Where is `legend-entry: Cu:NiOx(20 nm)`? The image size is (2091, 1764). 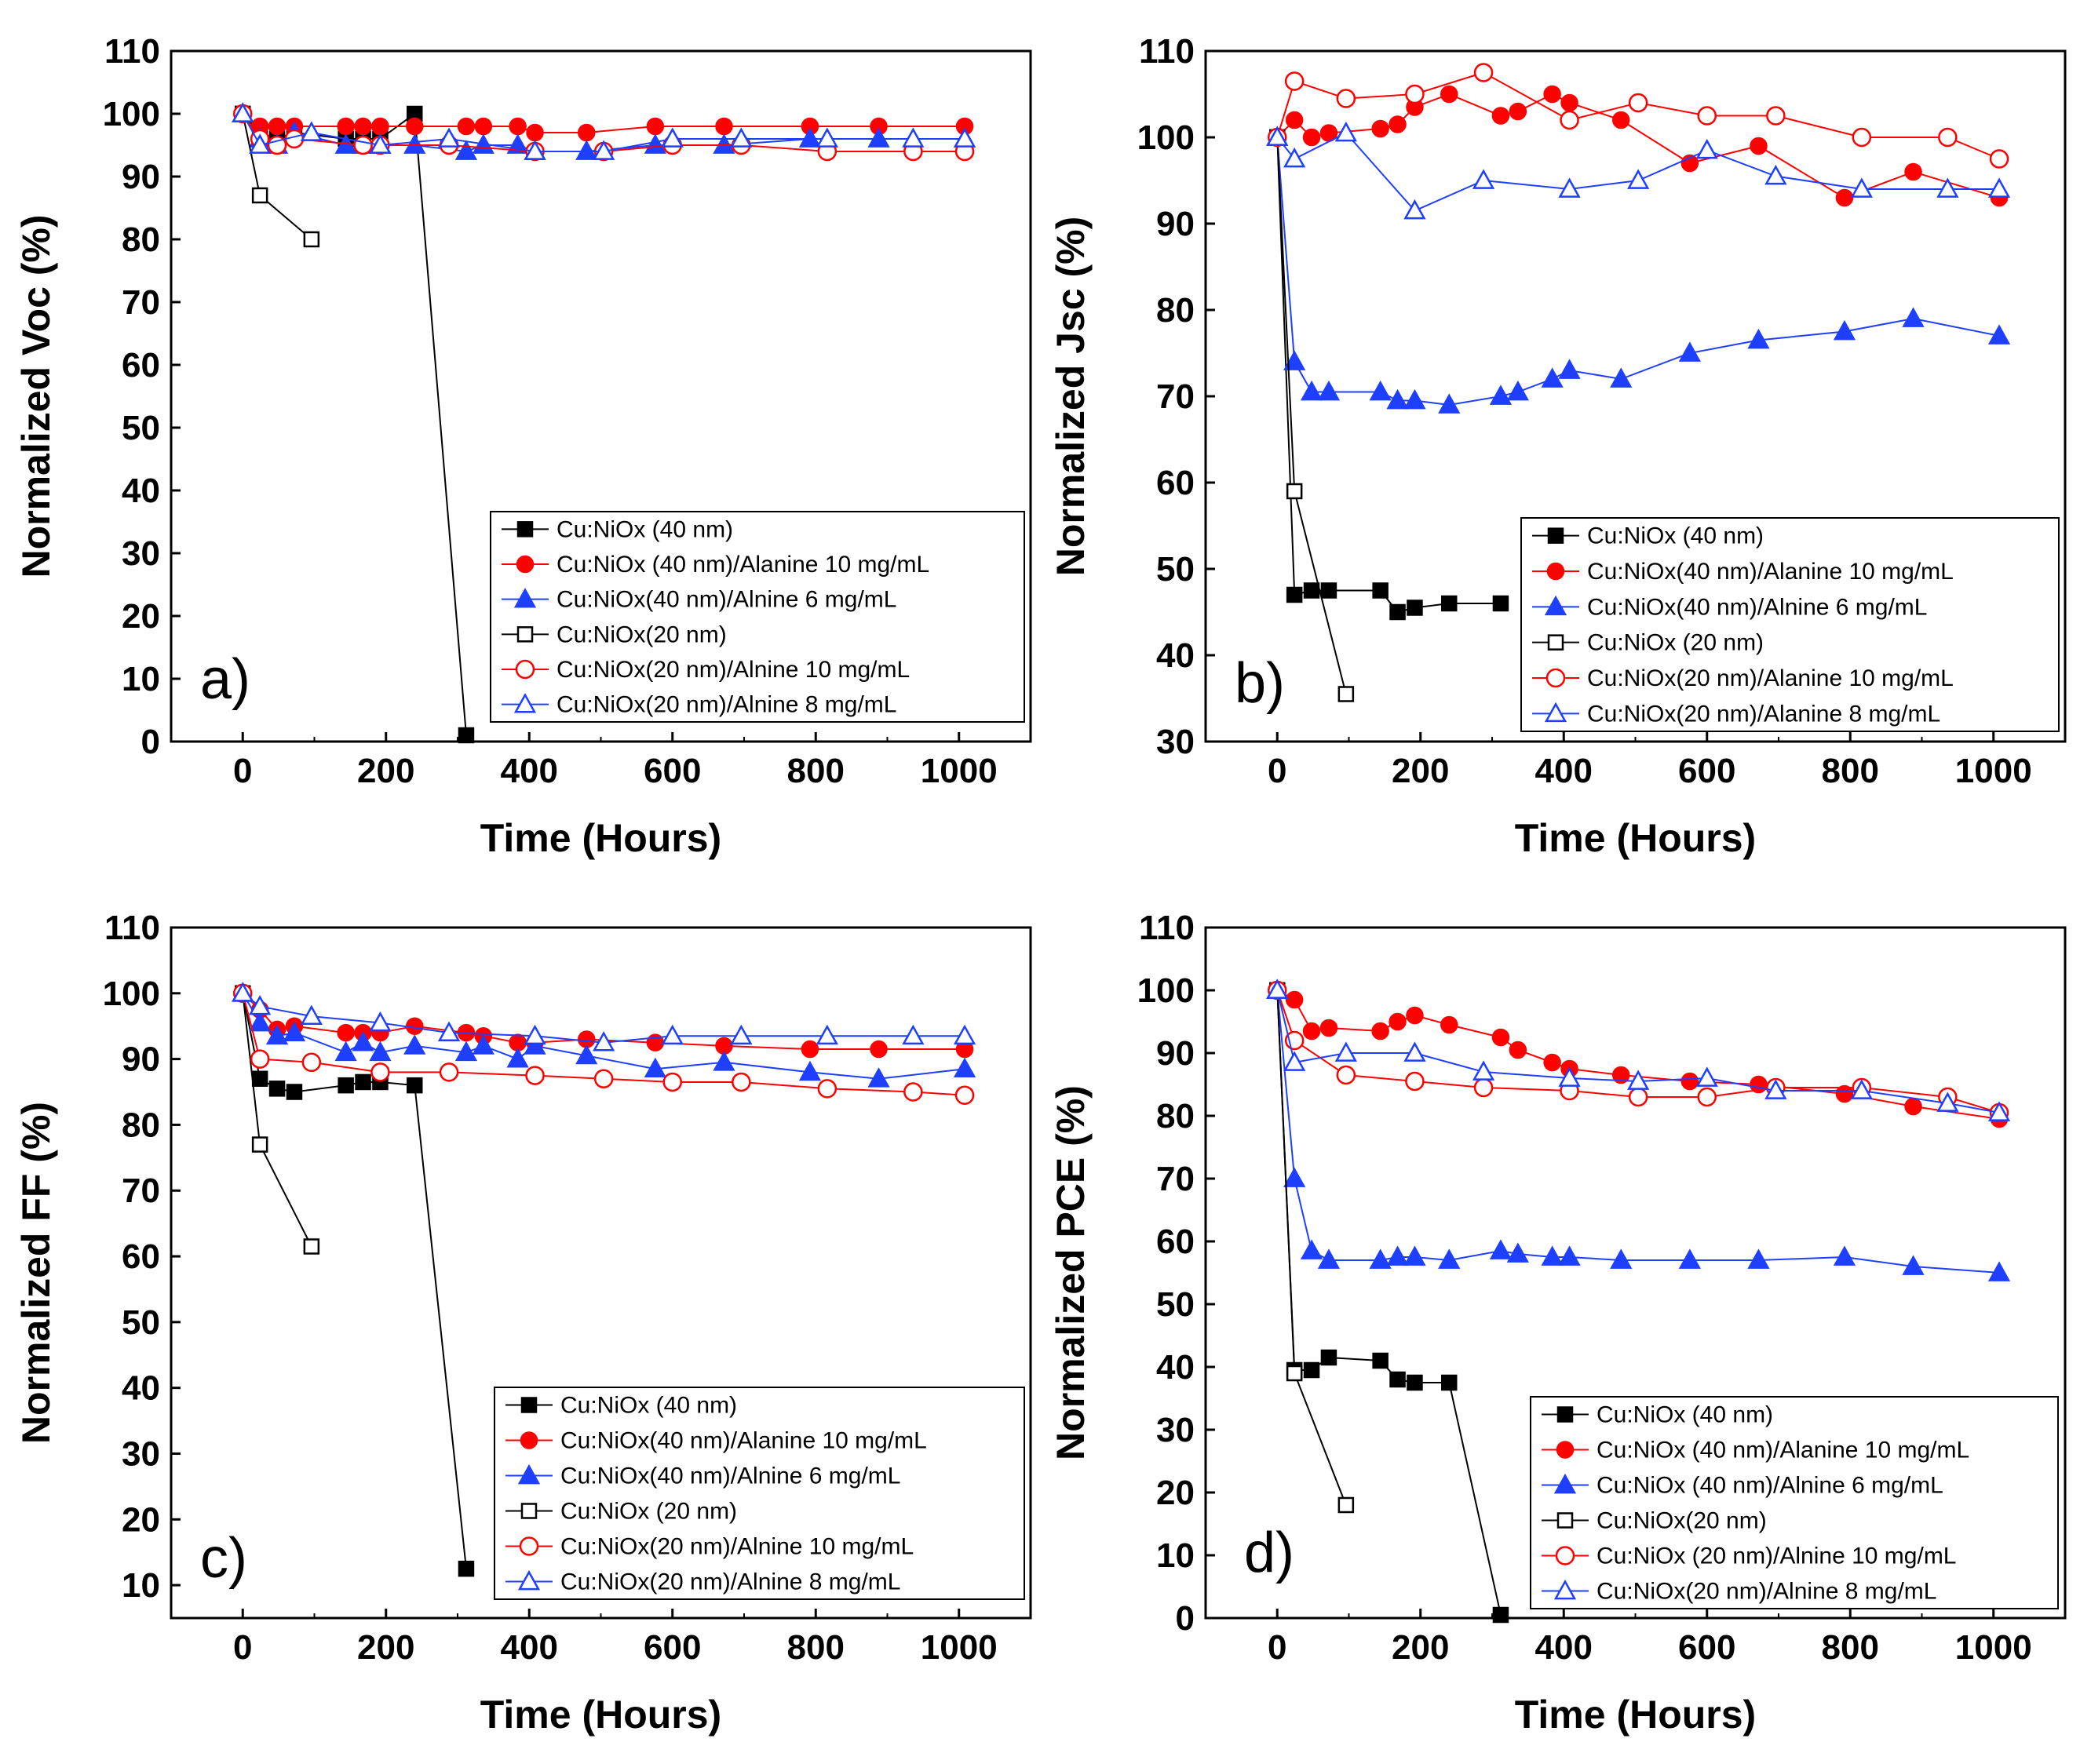
legend-entry: Cu:NiOx(20 nm) is located at coordinates (642, 634).